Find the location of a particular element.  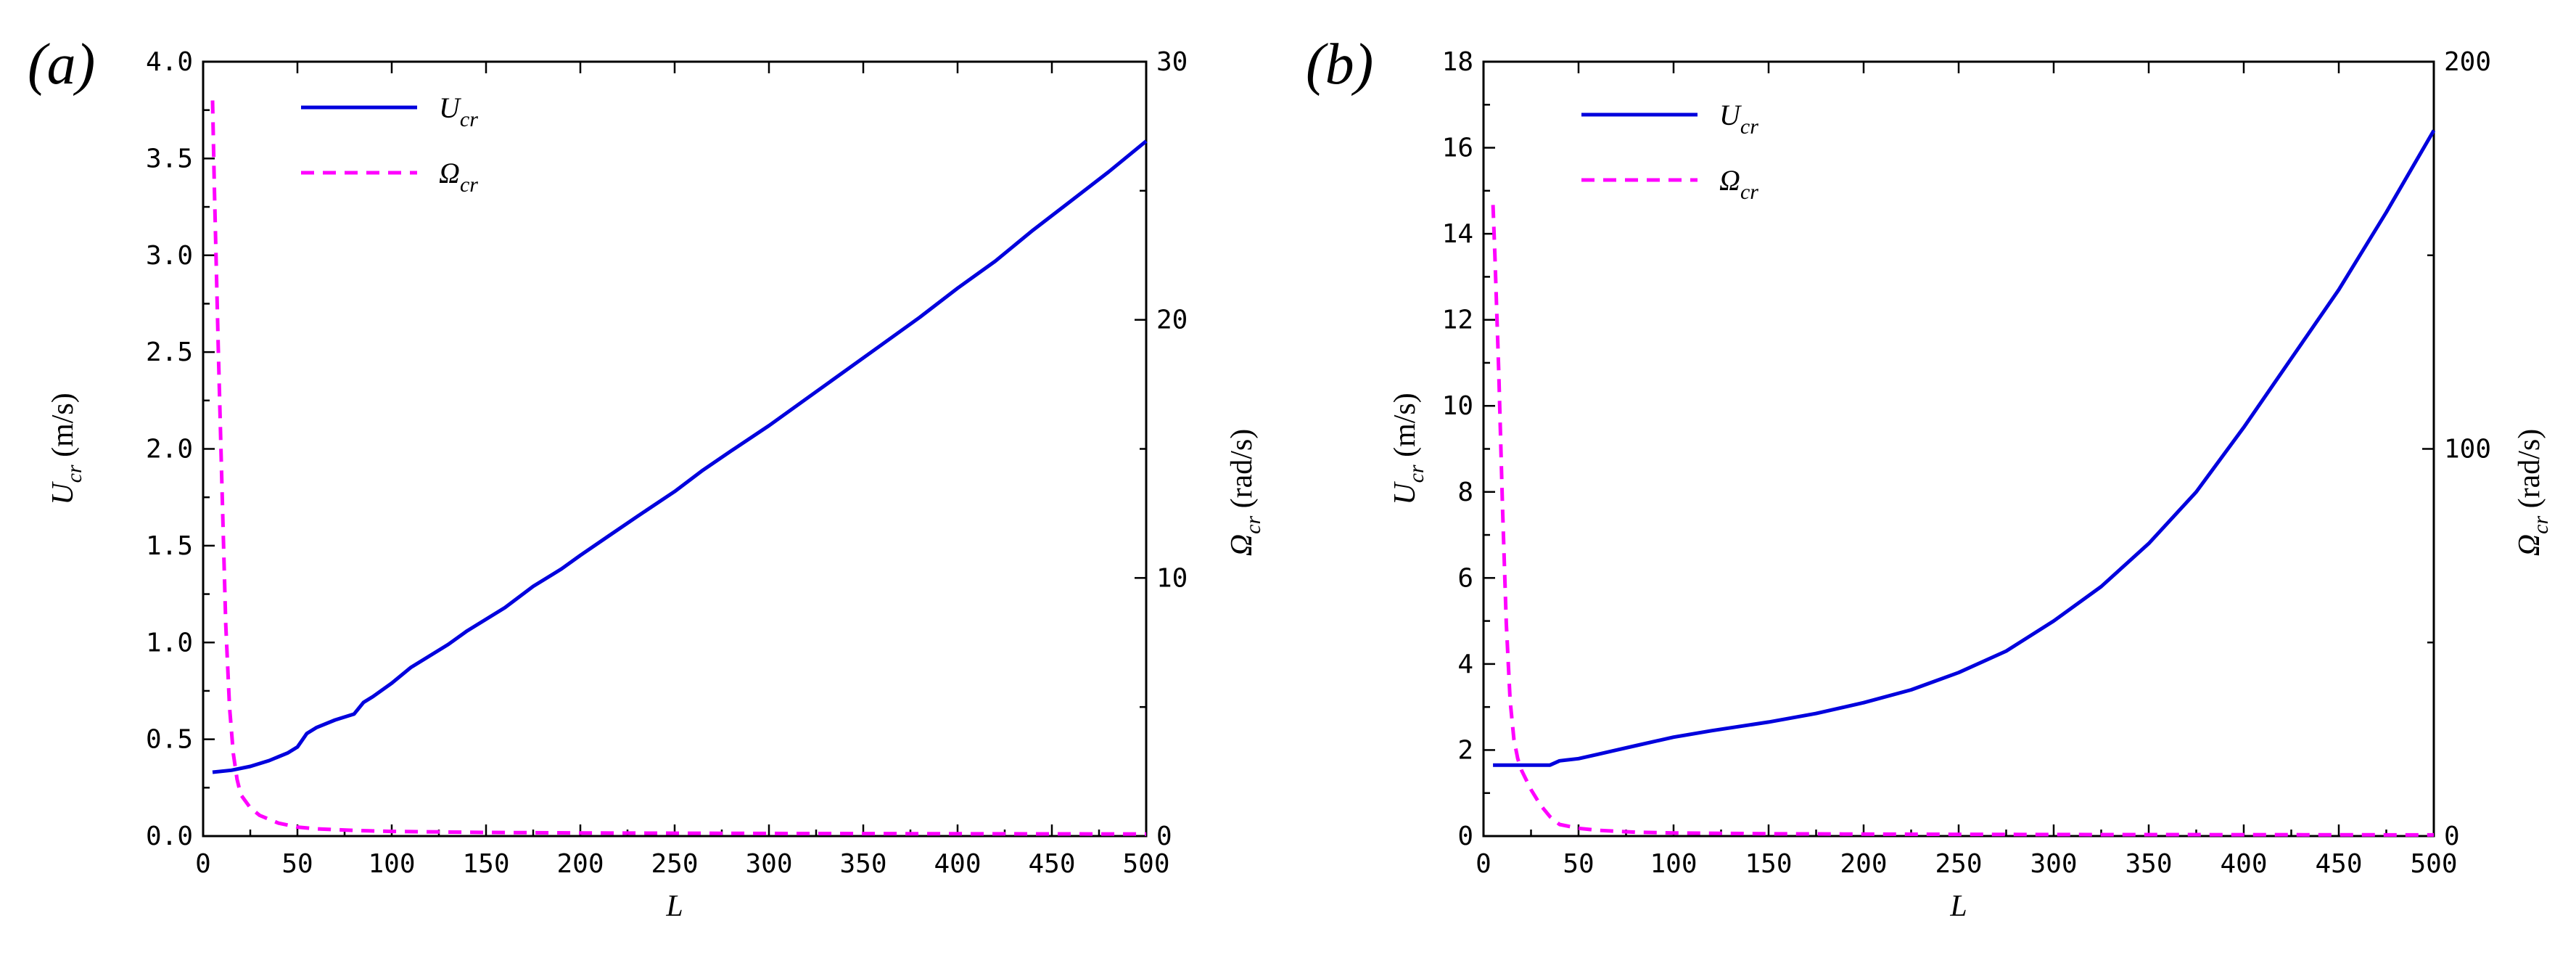

y-left-tick-label: 2.0 is located at coordinates (169, 449).